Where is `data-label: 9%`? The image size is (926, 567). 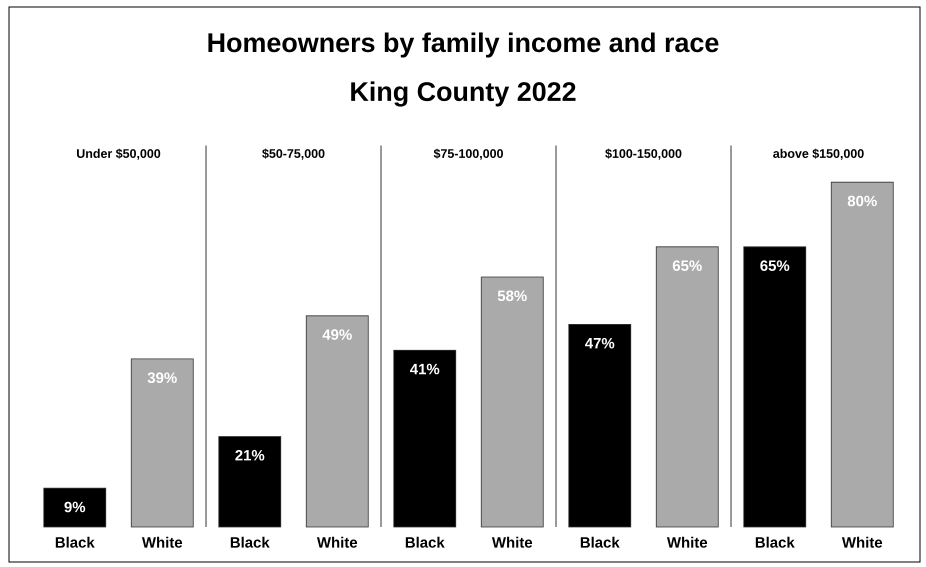
data-label: 9% is located at coordinates (75, 507).